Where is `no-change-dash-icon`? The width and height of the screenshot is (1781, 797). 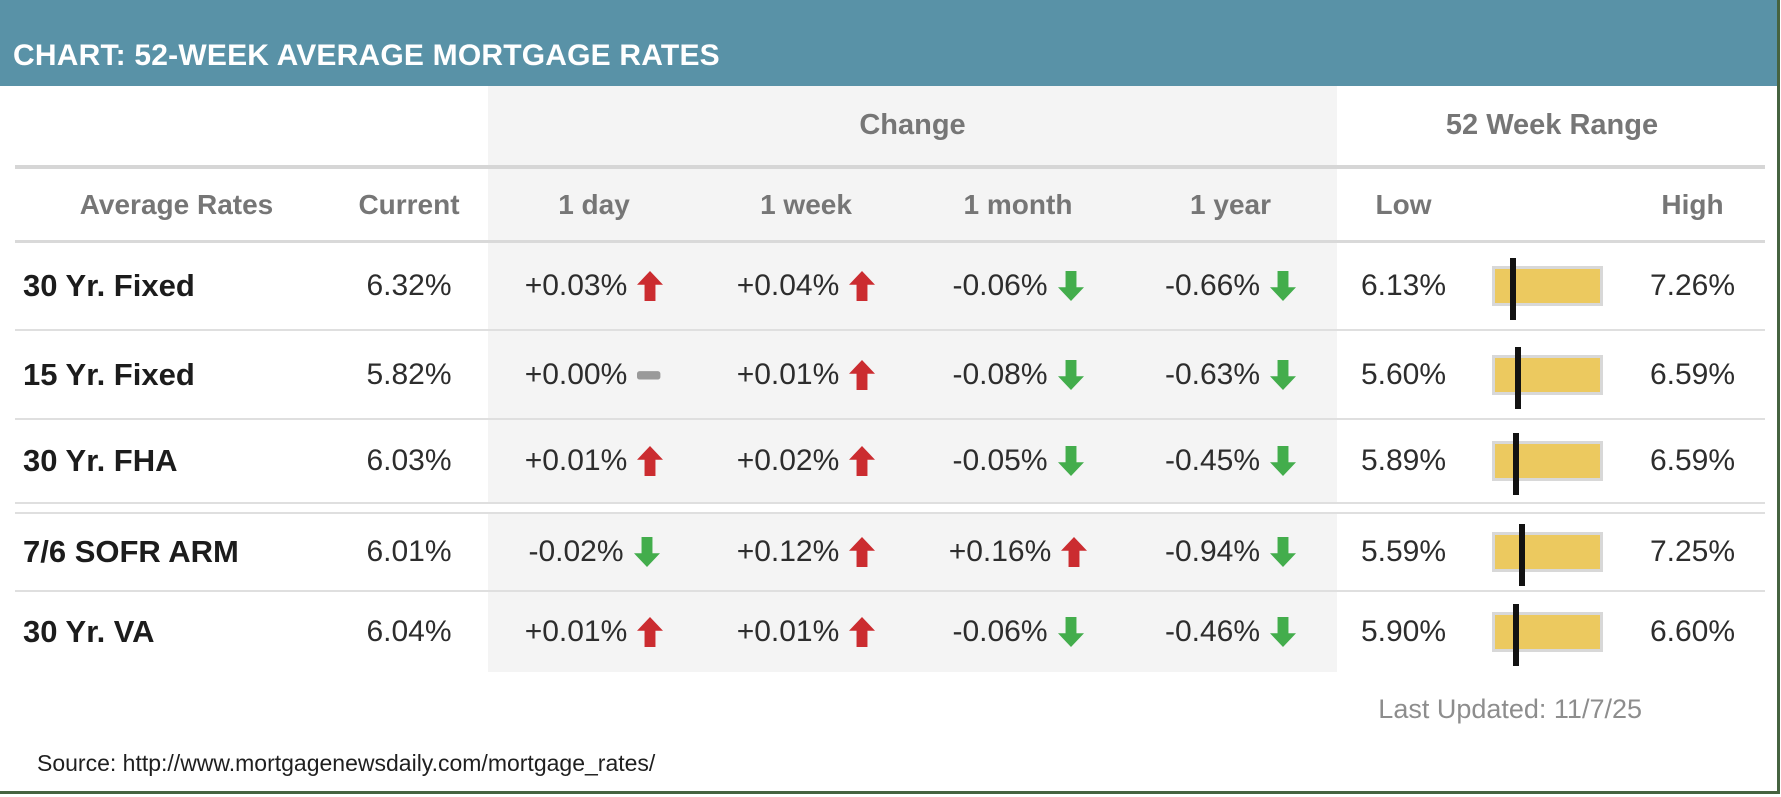
no-change-dash-icon is located at coordinates (650, 375).